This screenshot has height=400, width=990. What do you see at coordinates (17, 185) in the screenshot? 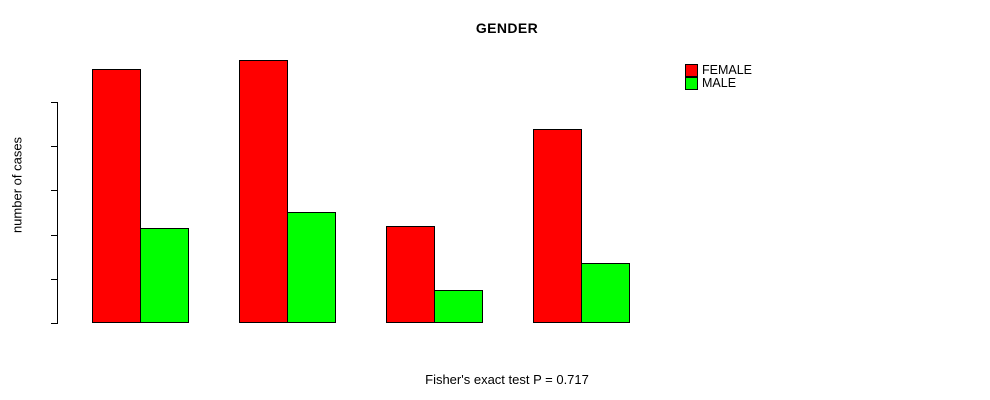
I see `y-axis-title: number of cases` at bounding box center [17, 185].